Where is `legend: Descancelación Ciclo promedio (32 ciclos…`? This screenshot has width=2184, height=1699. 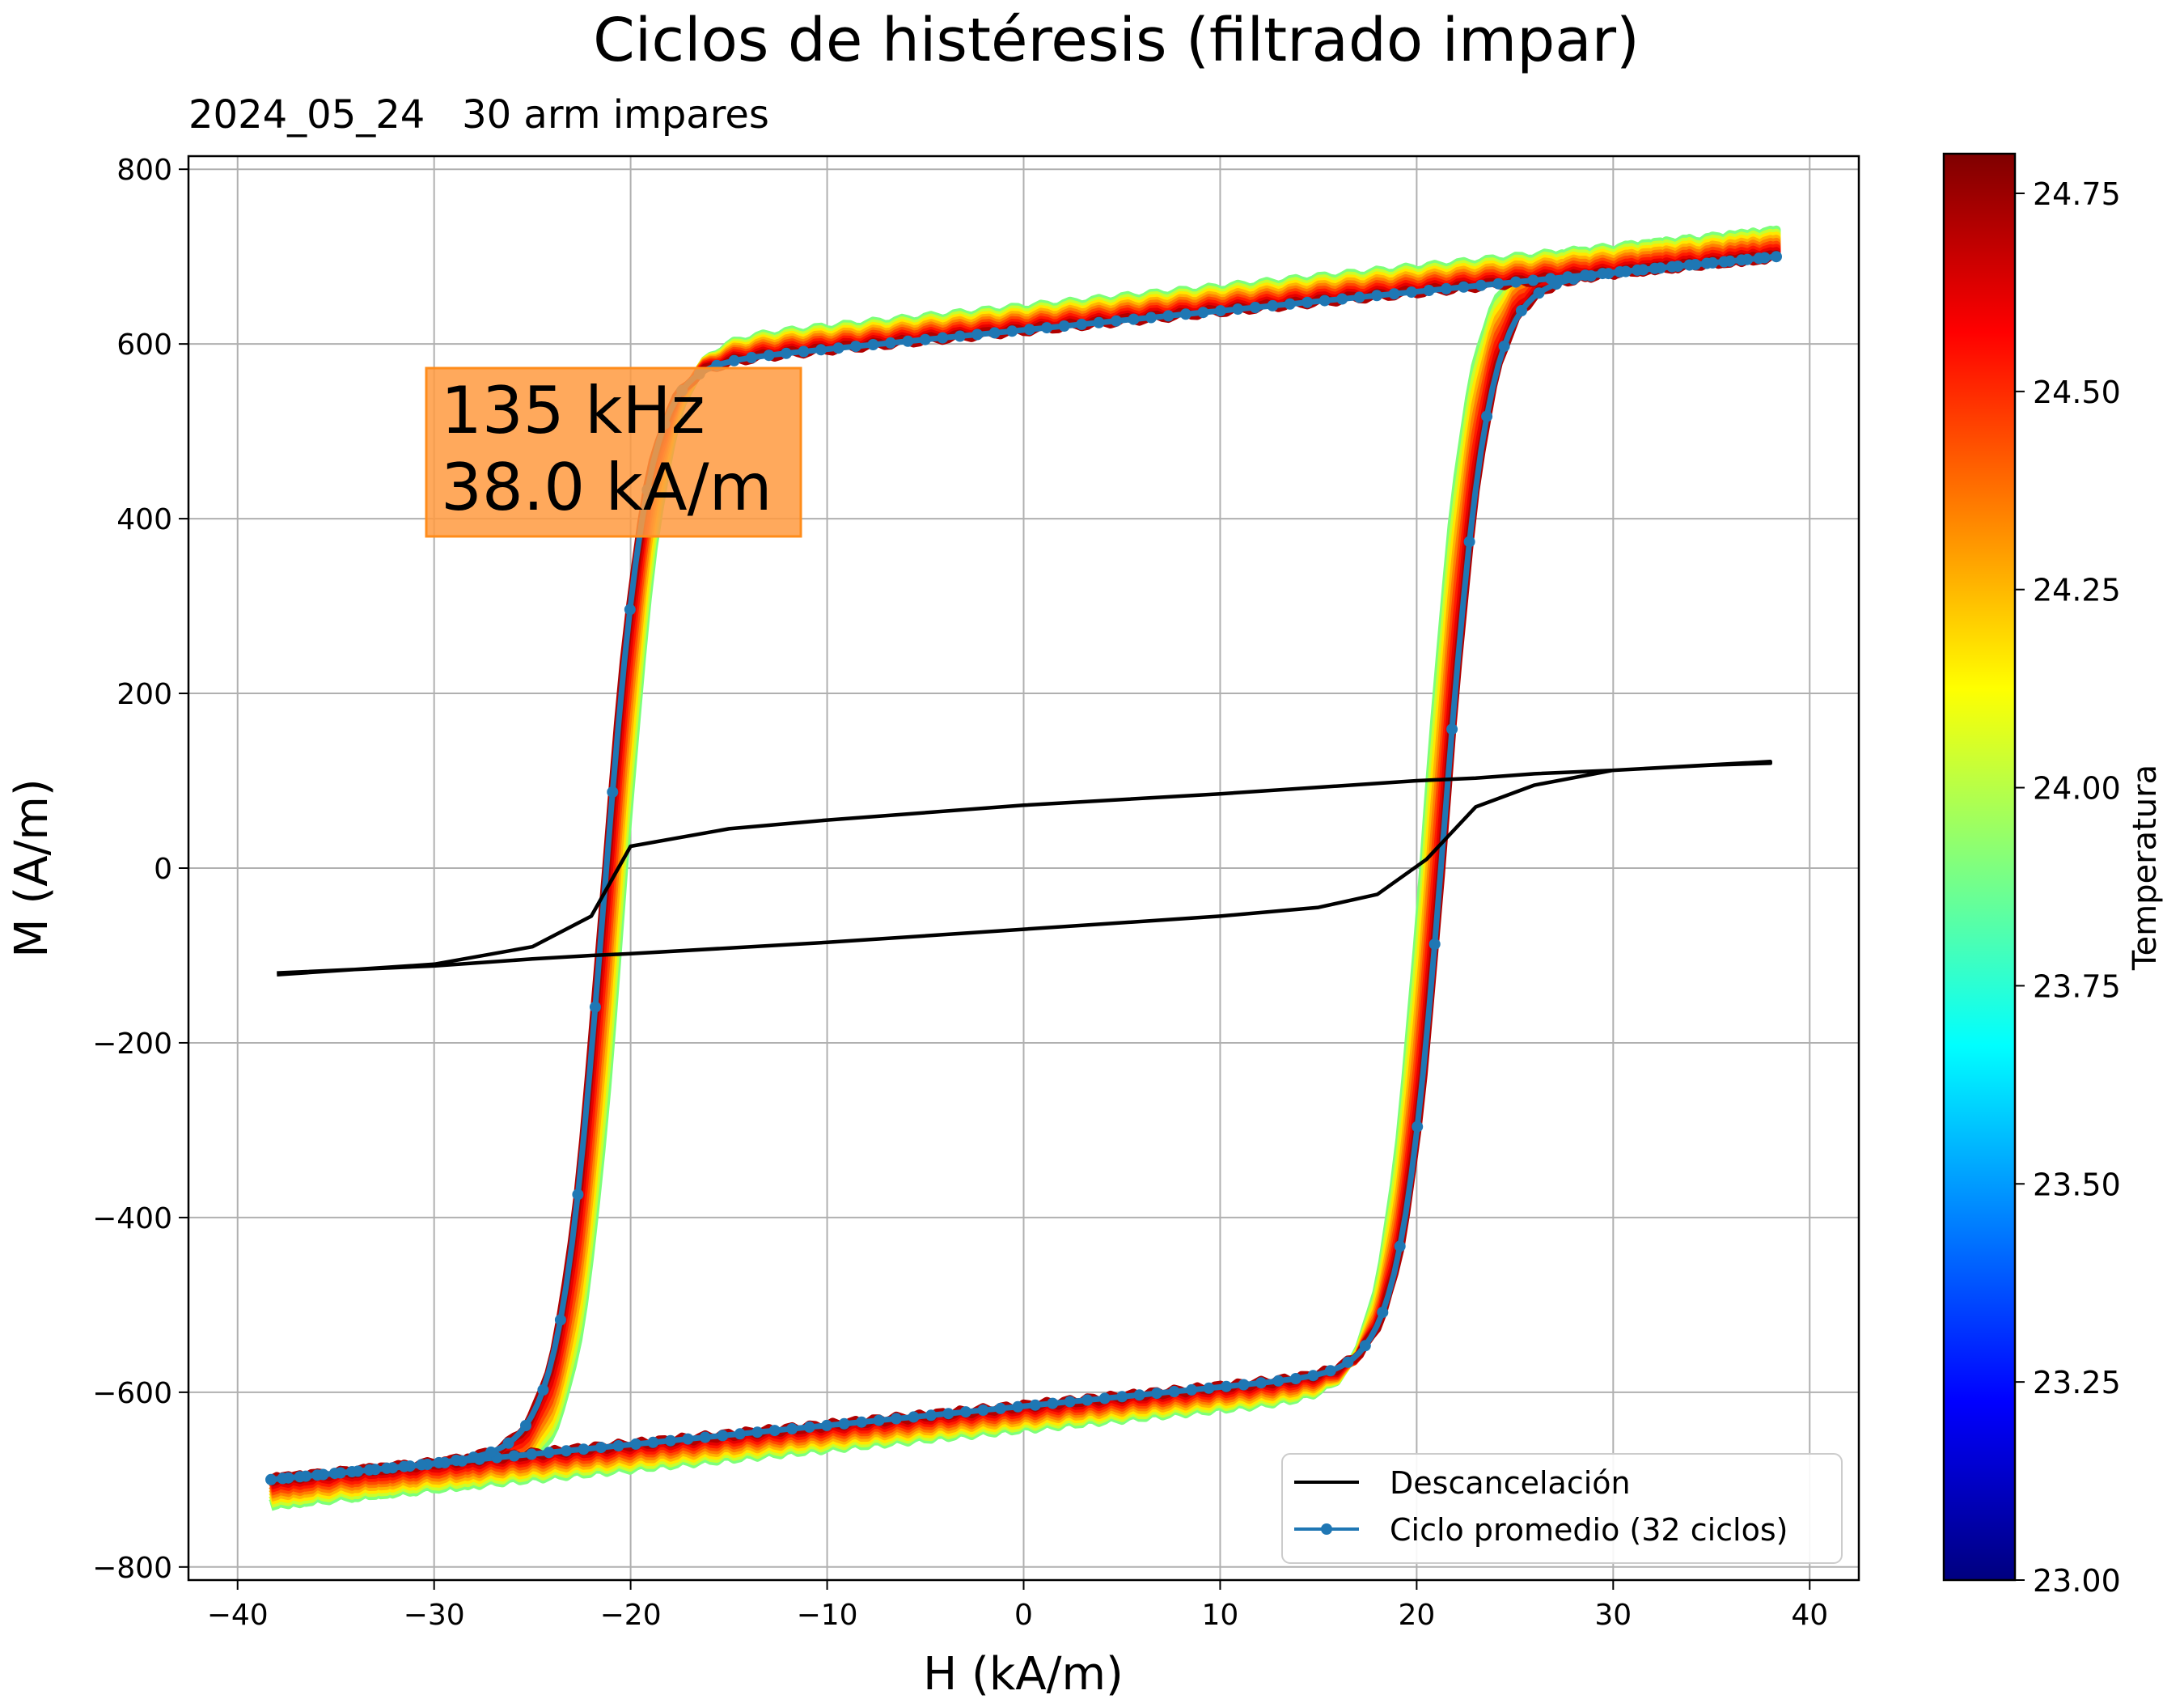 legend: Descancelación Ciclo promedio (32 ciclos… is located at coordinates (1562, 1508).